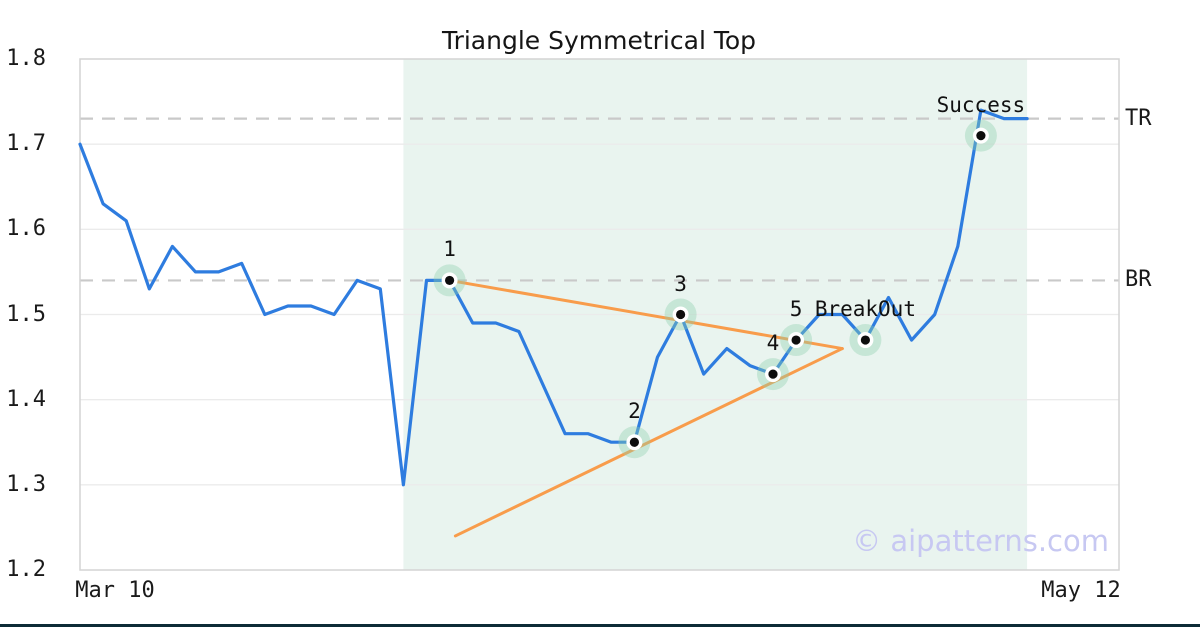 Image resolution: width=1200 pixels, height=630 pixels. What do you see at coordinates (449, 249) in the screenshot?
I see `annotation-label-1: 1` at bounding box center [449, 249].